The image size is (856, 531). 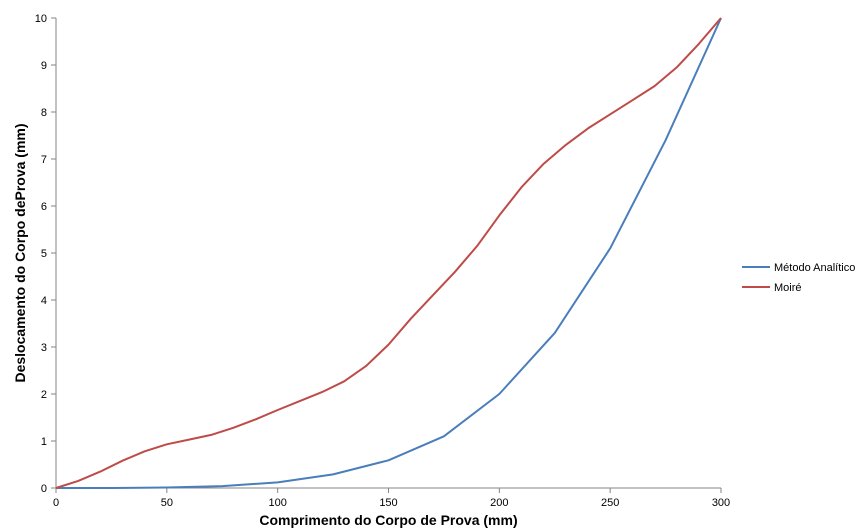 I want to click on x-tick-label: 300, so click(x=721, y=503).